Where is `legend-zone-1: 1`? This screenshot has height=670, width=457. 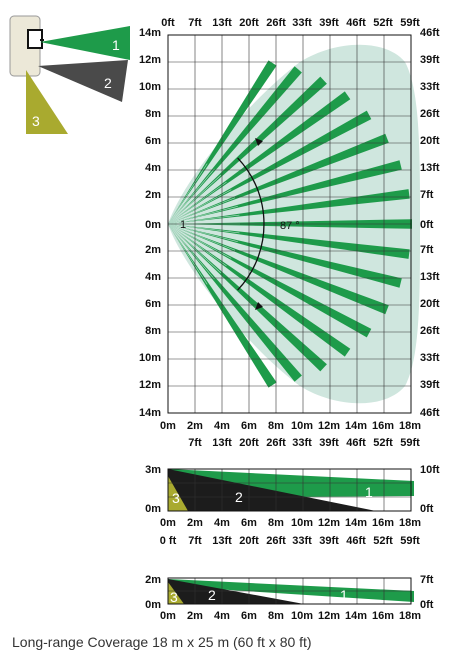
legend-zone-1: 1 is located at coordinates (85, 43).